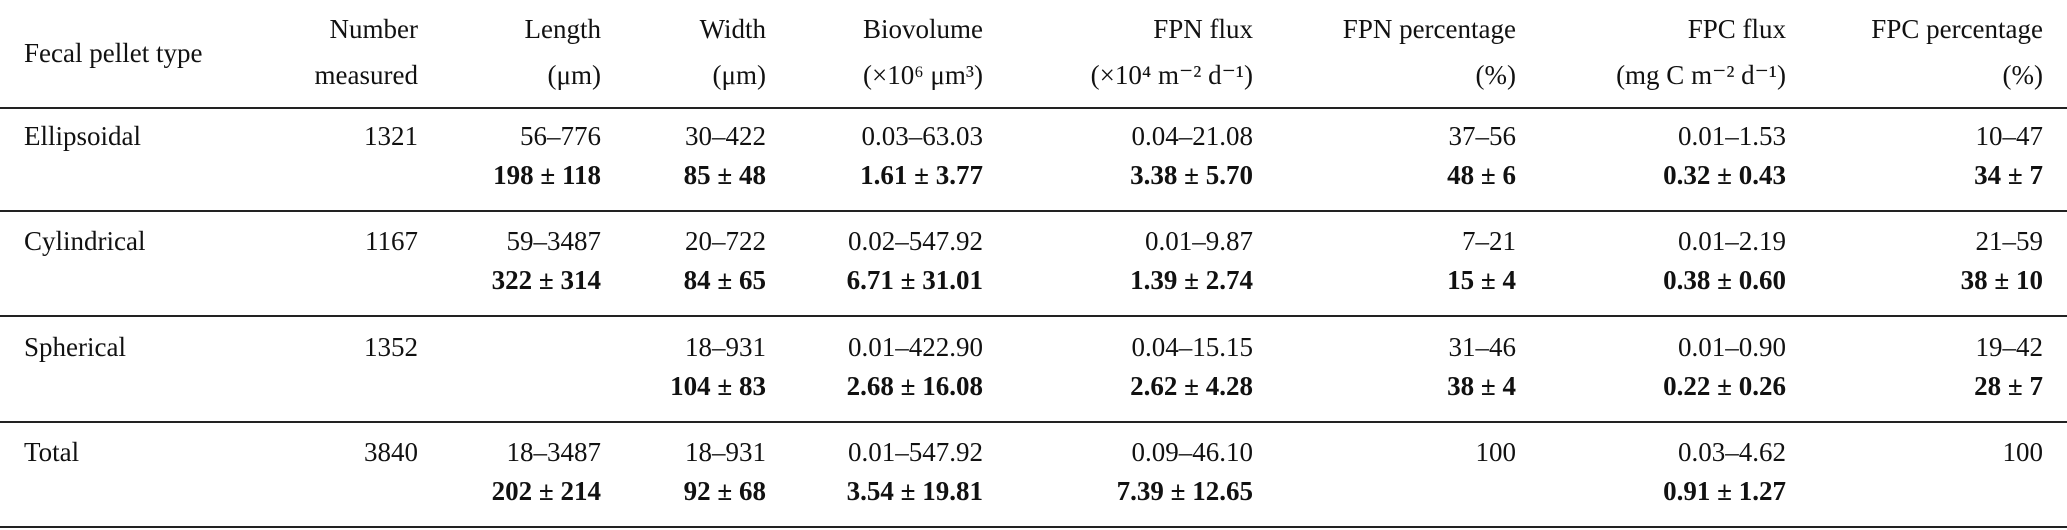  I want to click on cell-range: 21–59, so click(2009, 241).